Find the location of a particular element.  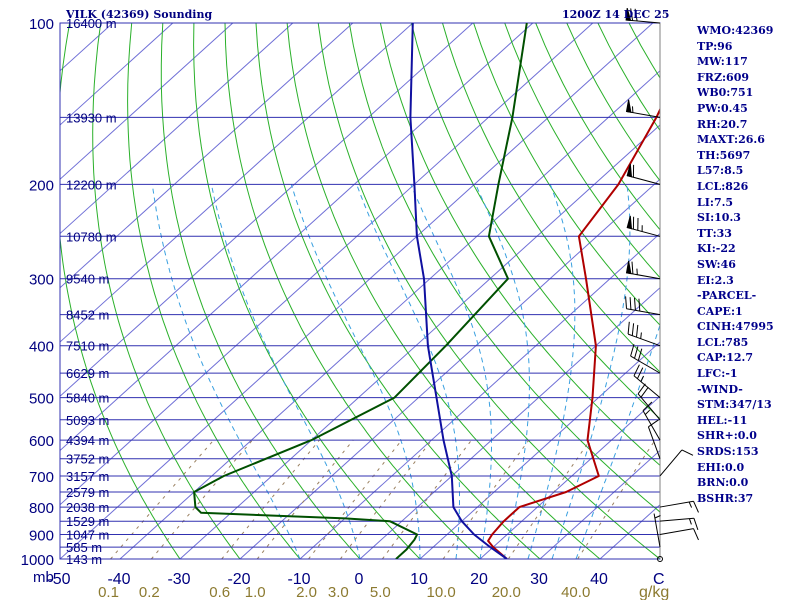

pressure-unit-label: mb is located at coordinates (43, 577).